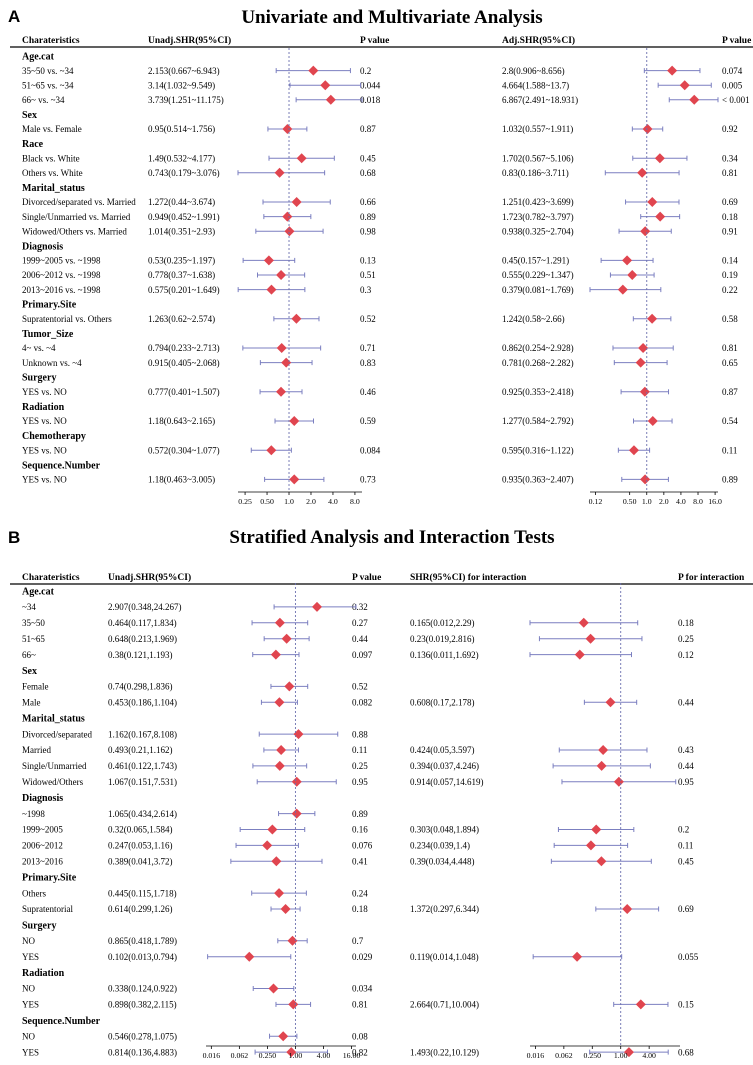 This screenshot has height=1065, width=753. I want to click on pvalue-1: 0.45, so click(368, 158).